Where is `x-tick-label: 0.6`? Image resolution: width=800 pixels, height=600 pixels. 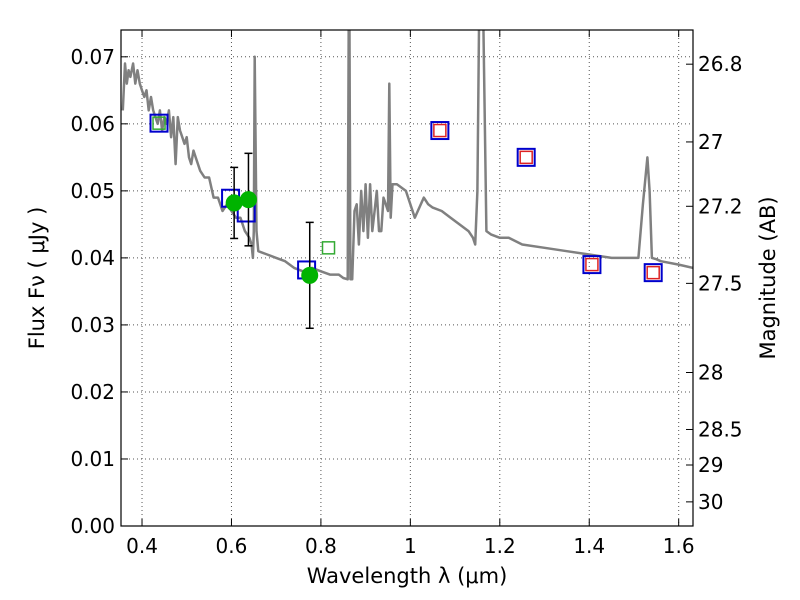 x-tick-label: 0.6 is located at coordinates (232, 546).